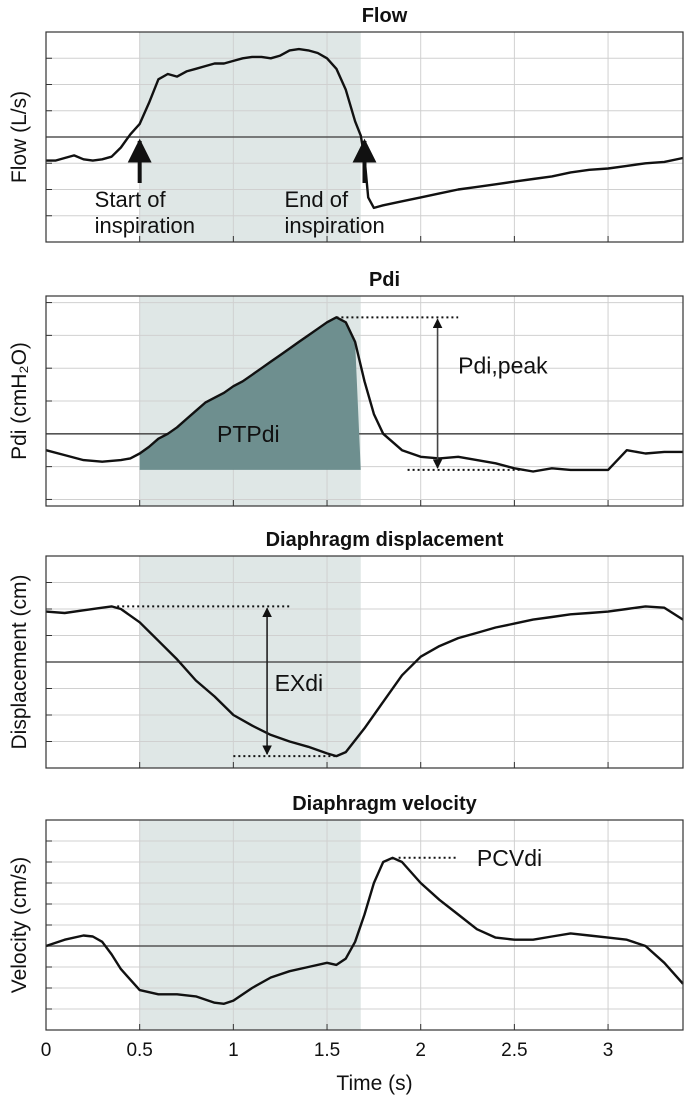 The width and height of the screenshot is (685, 1103). I want to click on ptpdi-area, so click(250, 393).